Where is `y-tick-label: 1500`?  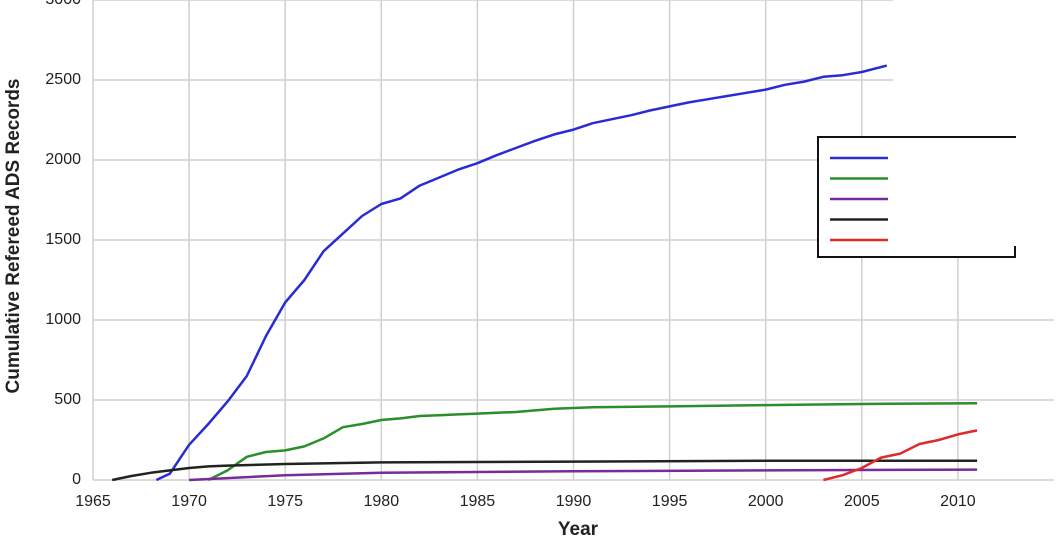
y-tick-label: 1500 is located at coordinates (63, 239).